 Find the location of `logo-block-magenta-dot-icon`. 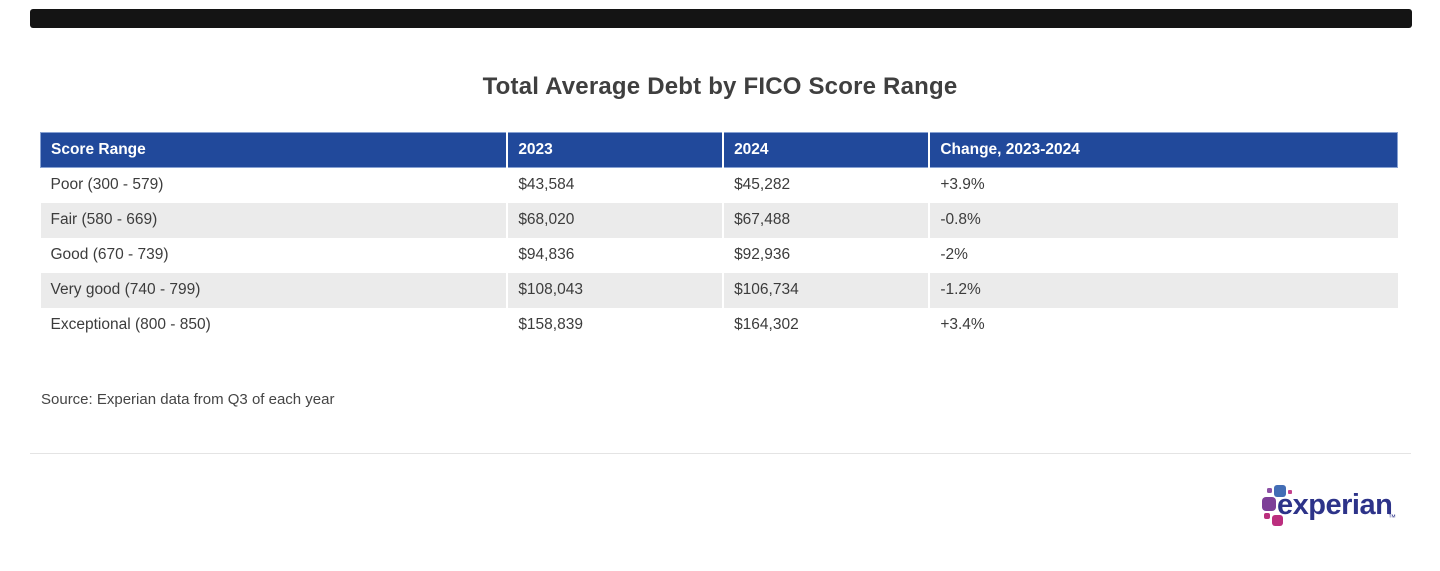

logo-block-magenta-dot-icon is located at coordinates (1290, 492).